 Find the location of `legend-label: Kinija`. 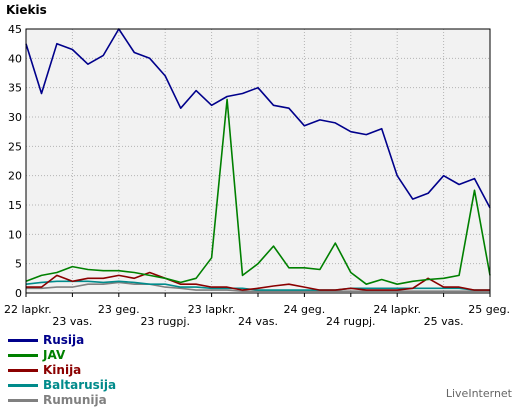

legend-label: Kinija is located at coordinates (62, 370).